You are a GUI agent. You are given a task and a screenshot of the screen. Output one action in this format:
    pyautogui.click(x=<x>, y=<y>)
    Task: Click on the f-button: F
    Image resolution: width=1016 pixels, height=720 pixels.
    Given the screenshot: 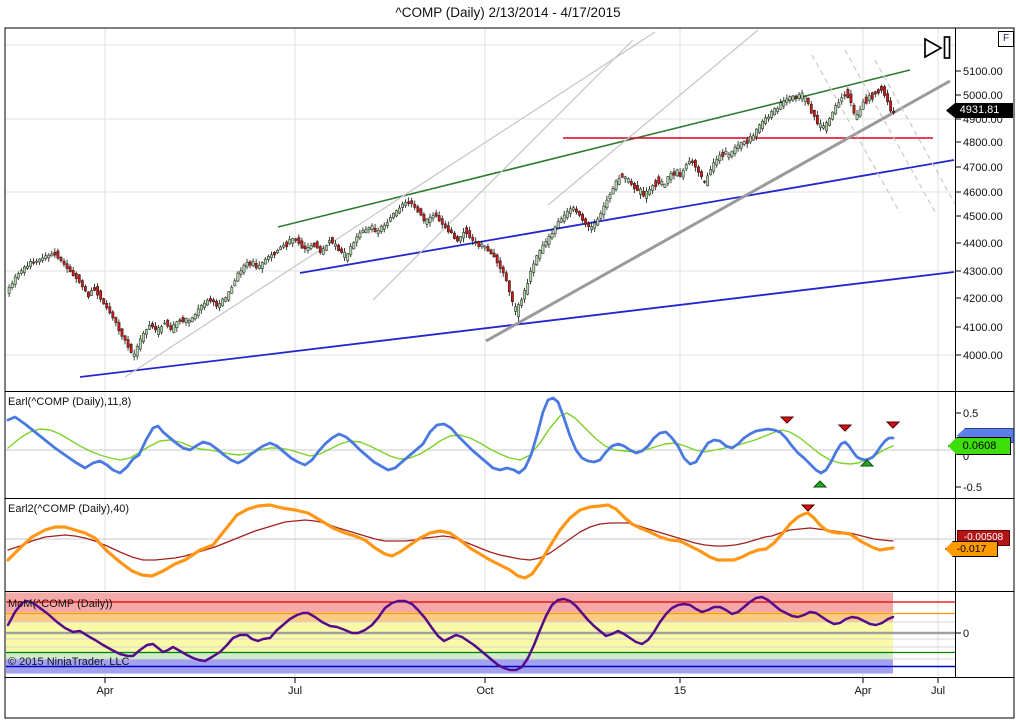 What is the action you would take?
    pyautogui.click(x=1006, y=39)
    